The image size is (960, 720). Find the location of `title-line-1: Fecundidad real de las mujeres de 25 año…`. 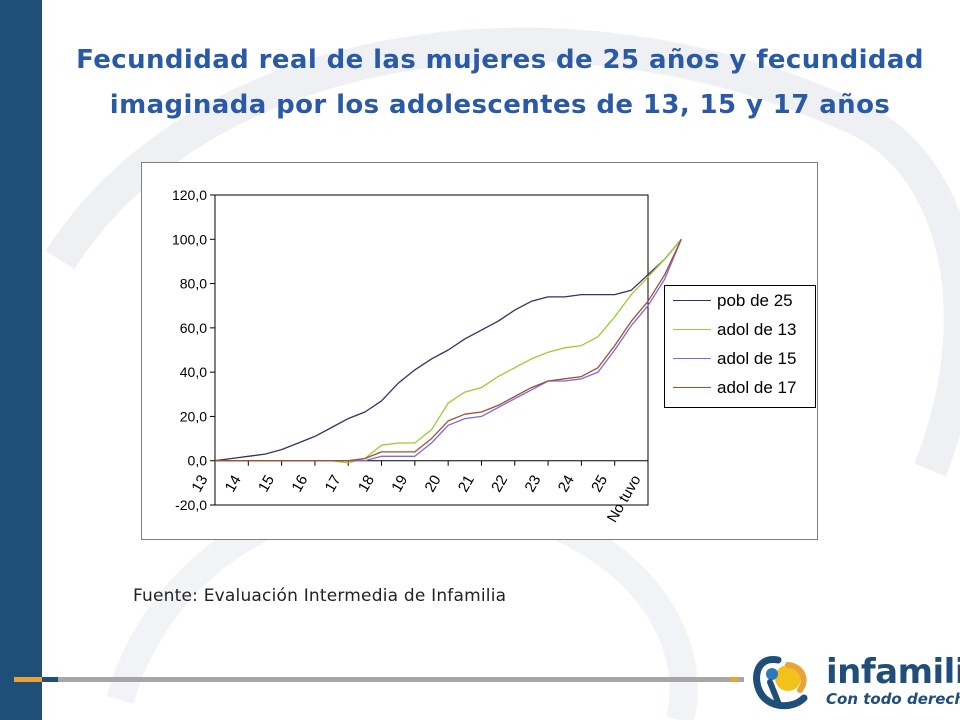

title-line-1: Fecundidad real de las mujeres de 25 año… is located at coordinates (500, 60).